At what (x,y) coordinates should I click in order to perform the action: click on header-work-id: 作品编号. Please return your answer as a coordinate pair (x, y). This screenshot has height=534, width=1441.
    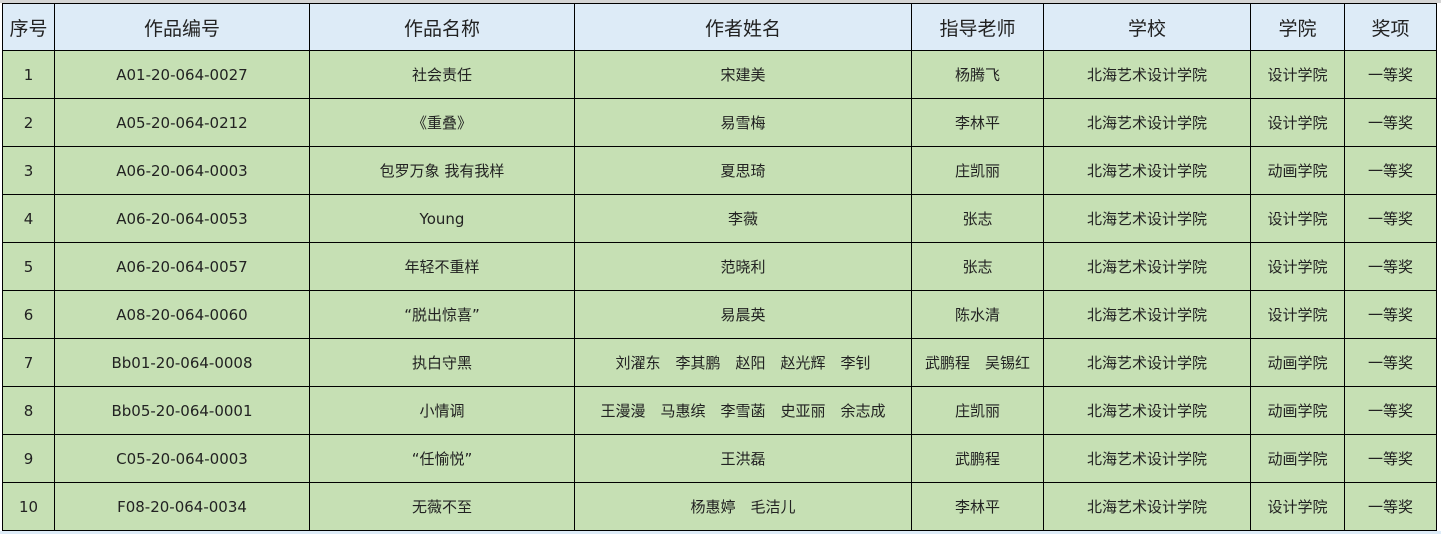
    Looking at the image, I should click on (182, 27).